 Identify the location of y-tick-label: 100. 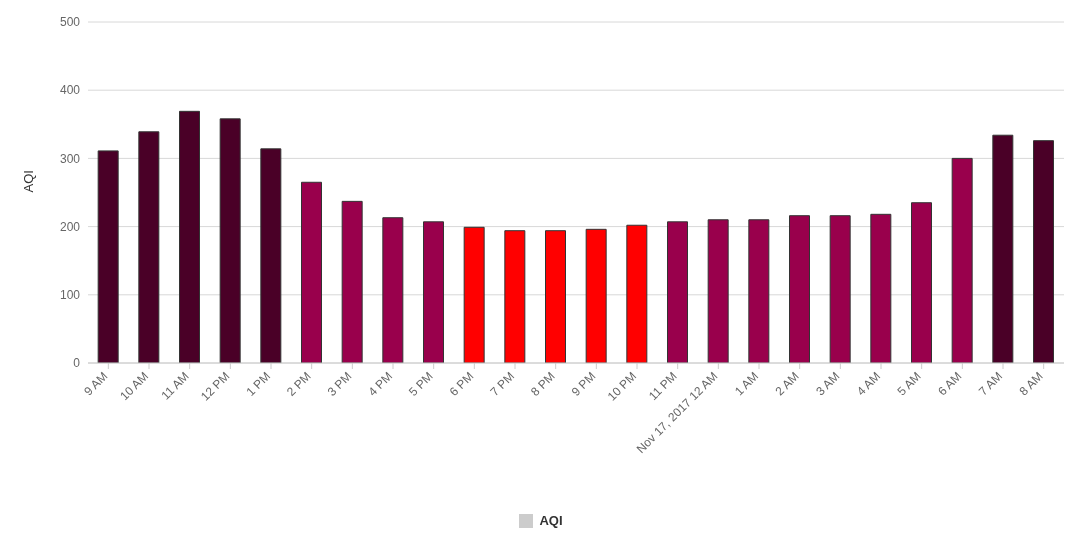
(70, 295).